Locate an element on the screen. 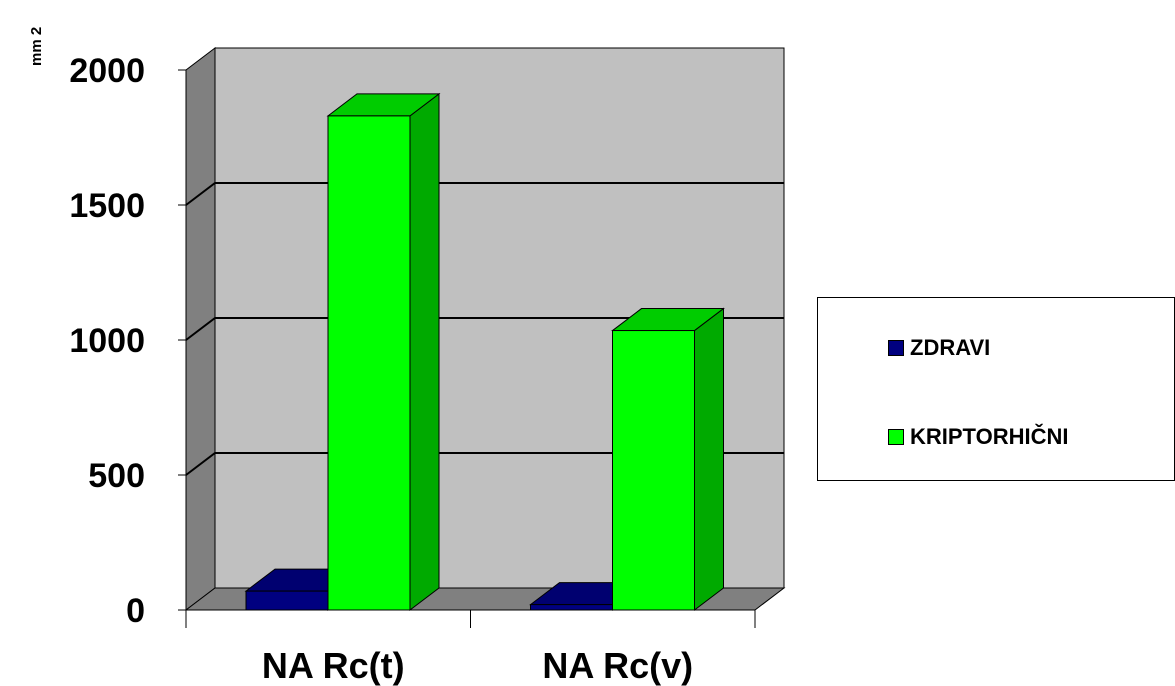 The image size is (1175, 686). y-tick-label: 1000 is located at coordinates (107, 341).